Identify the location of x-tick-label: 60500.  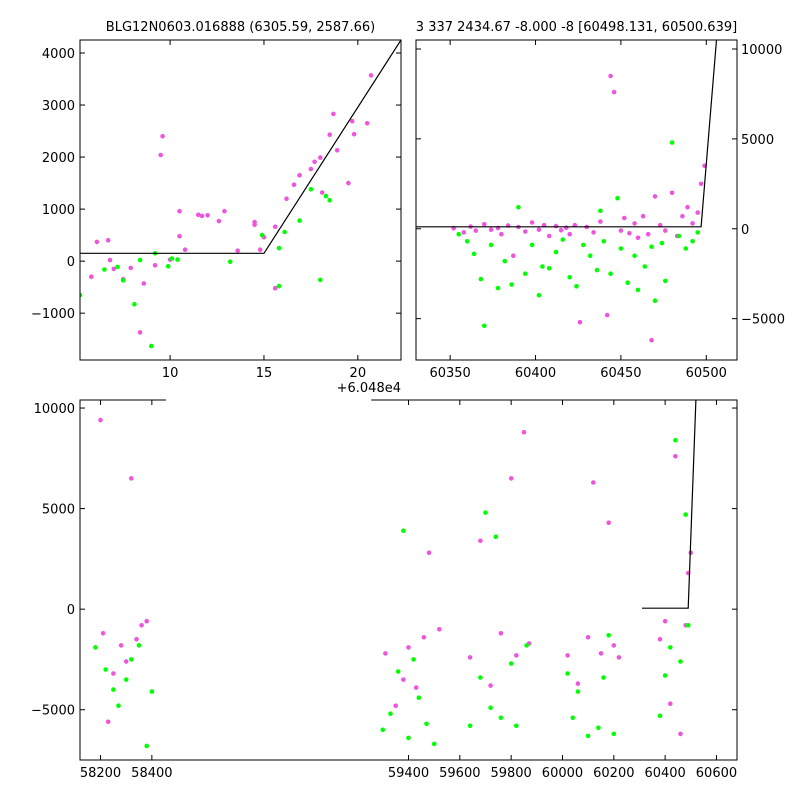
(706, 373).